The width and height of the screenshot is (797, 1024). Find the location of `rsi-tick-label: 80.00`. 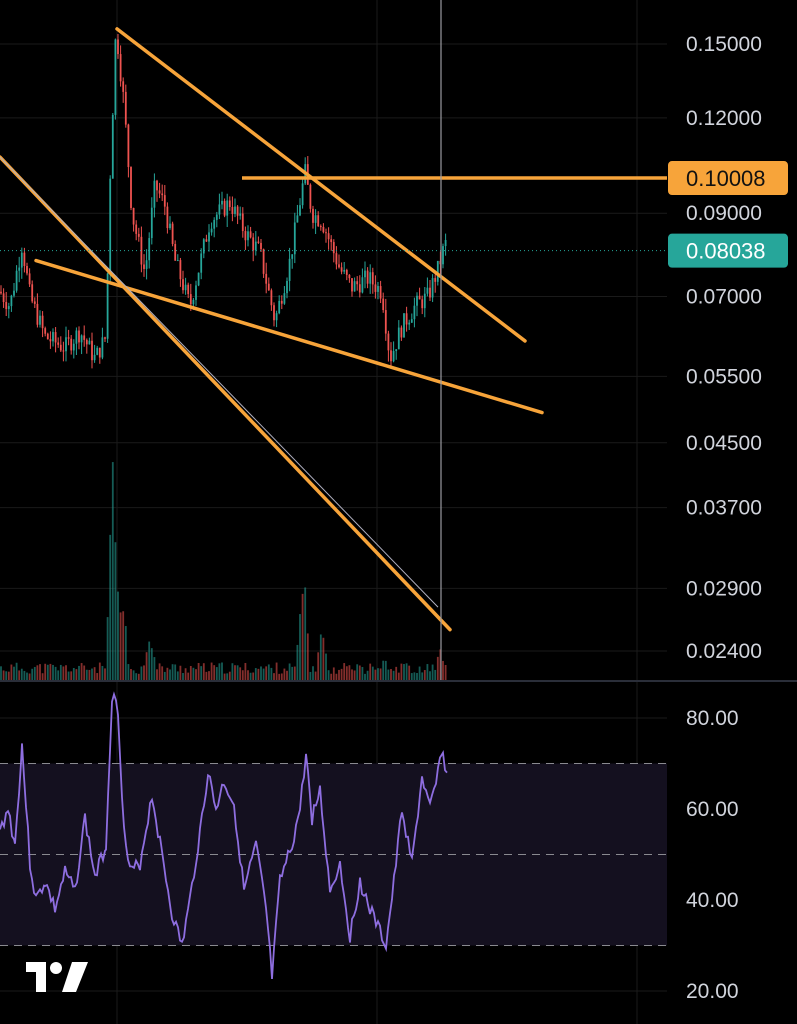

rsi-tick-label: 80.00 is located at coordinates (712, 718).